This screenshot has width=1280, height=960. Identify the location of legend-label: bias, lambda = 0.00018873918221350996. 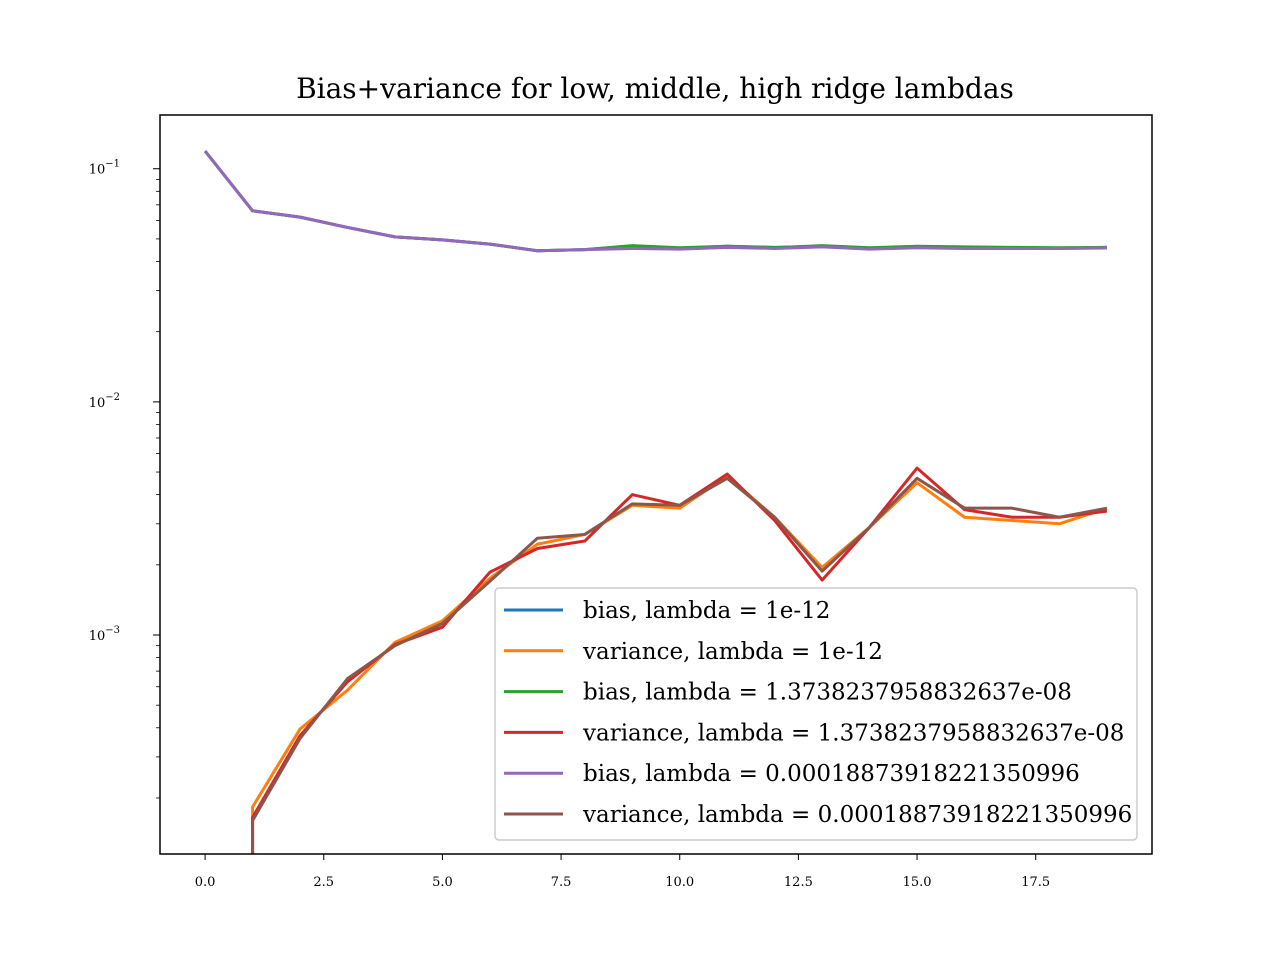
(831, 774).